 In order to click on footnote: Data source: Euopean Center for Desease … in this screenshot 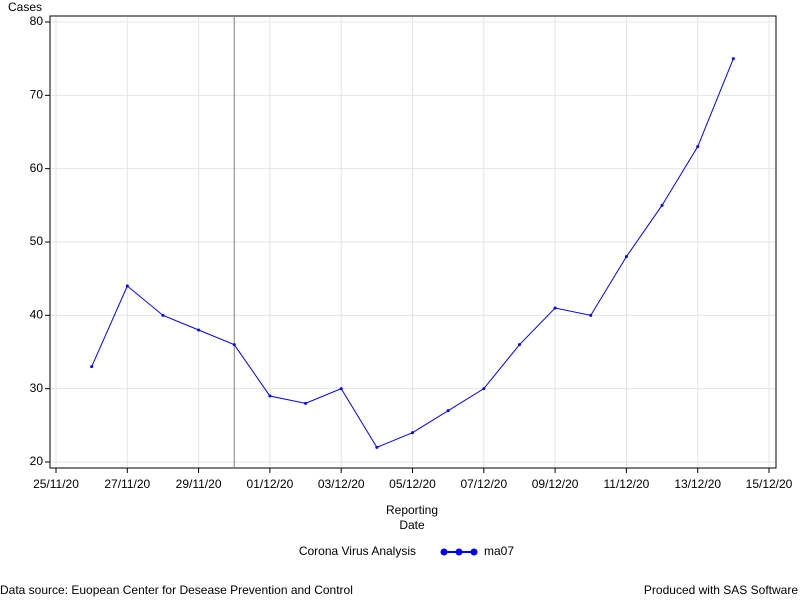, I will do `click(176, 590)`.